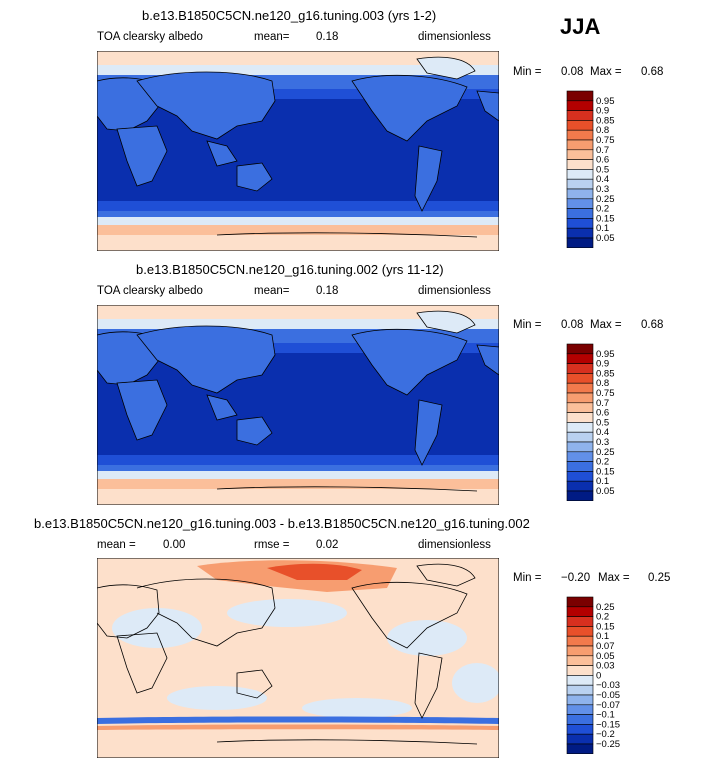 This screenshot has width=722, height=769. What do you see at coordinates (298, 658) in the screenshot?
I see `difference-map` at bounding box center [298, 658].